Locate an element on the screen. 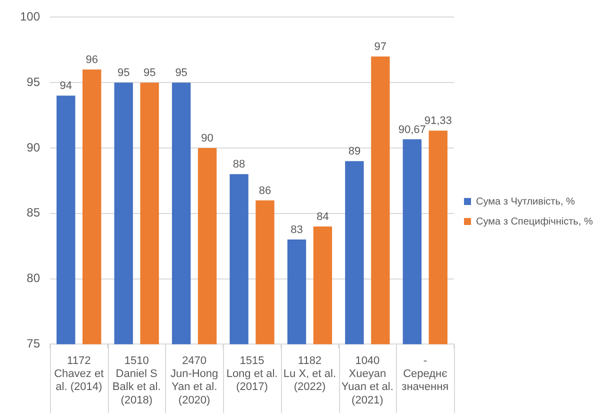 This screenshot has width=612, height=417. x-tick-label: 1182 Lu X, et al. (2022) is located at coordinates (309, 374).